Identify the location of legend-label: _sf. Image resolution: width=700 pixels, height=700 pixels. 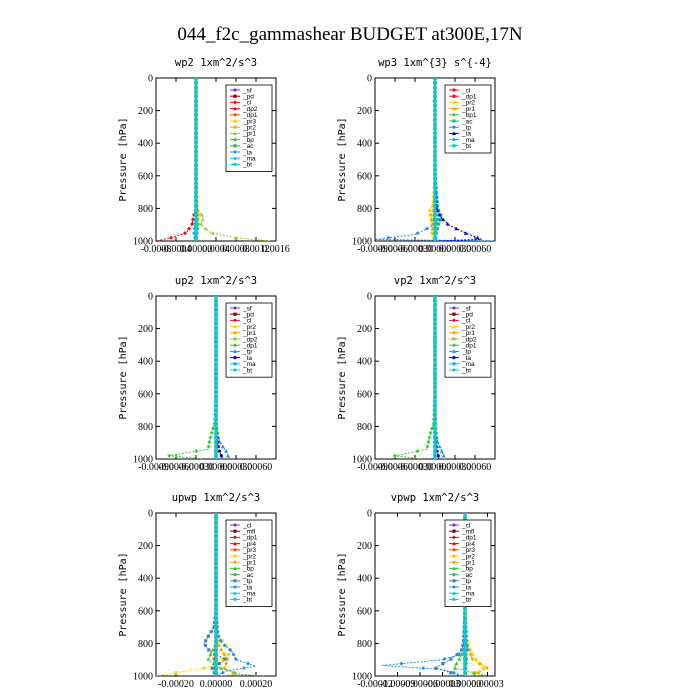
(466, 308).